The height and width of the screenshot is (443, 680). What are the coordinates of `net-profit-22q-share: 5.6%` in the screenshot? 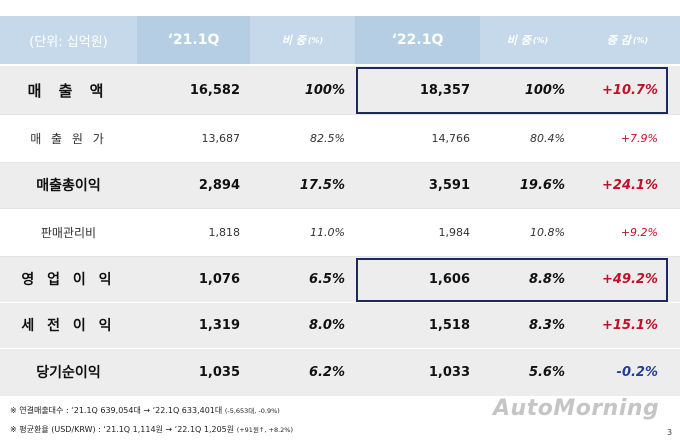 It's located at (546, 372).